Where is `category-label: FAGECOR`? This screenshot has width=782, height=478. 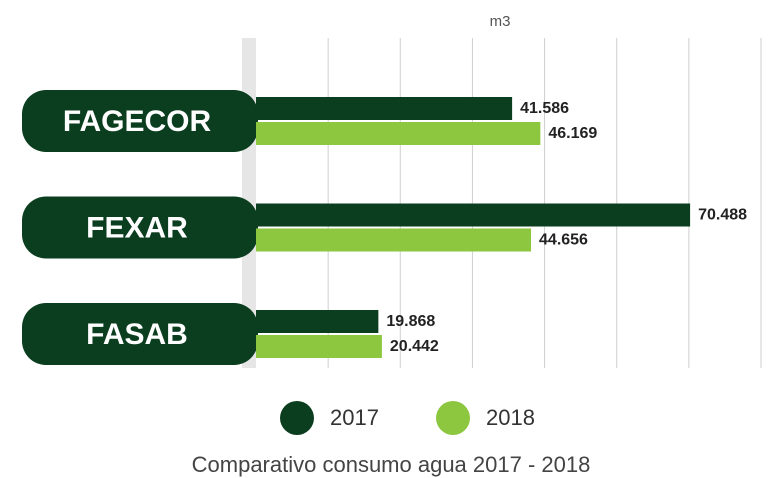 category-label: FAGECOR is located at coordinates (137, 121).